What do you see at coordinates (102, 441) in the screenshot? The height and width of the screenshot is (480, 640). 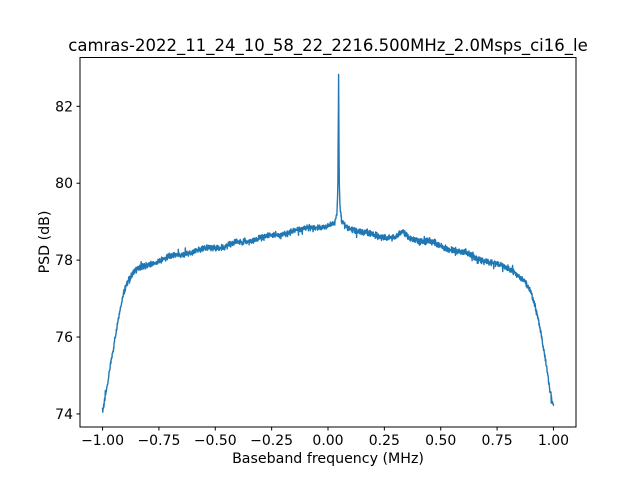 I see `x-tick-label: −1.00` at bounding box center [102, 441].